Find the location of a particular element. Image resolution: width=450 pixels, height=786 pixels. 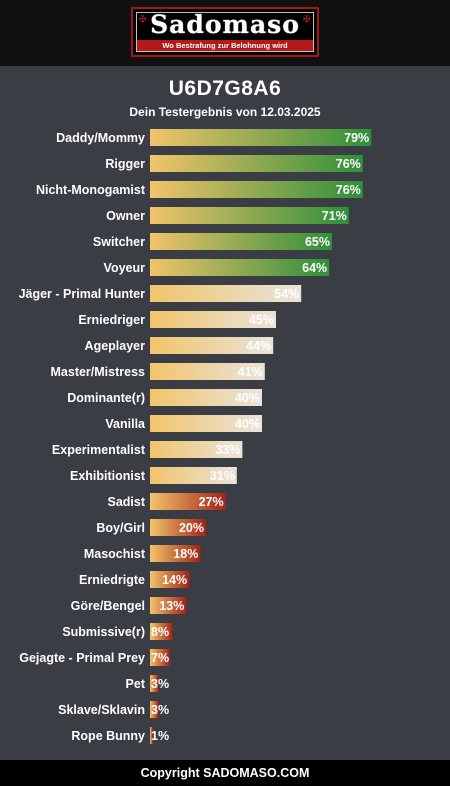

value-label: 14% is located at coordinates (174, 580).